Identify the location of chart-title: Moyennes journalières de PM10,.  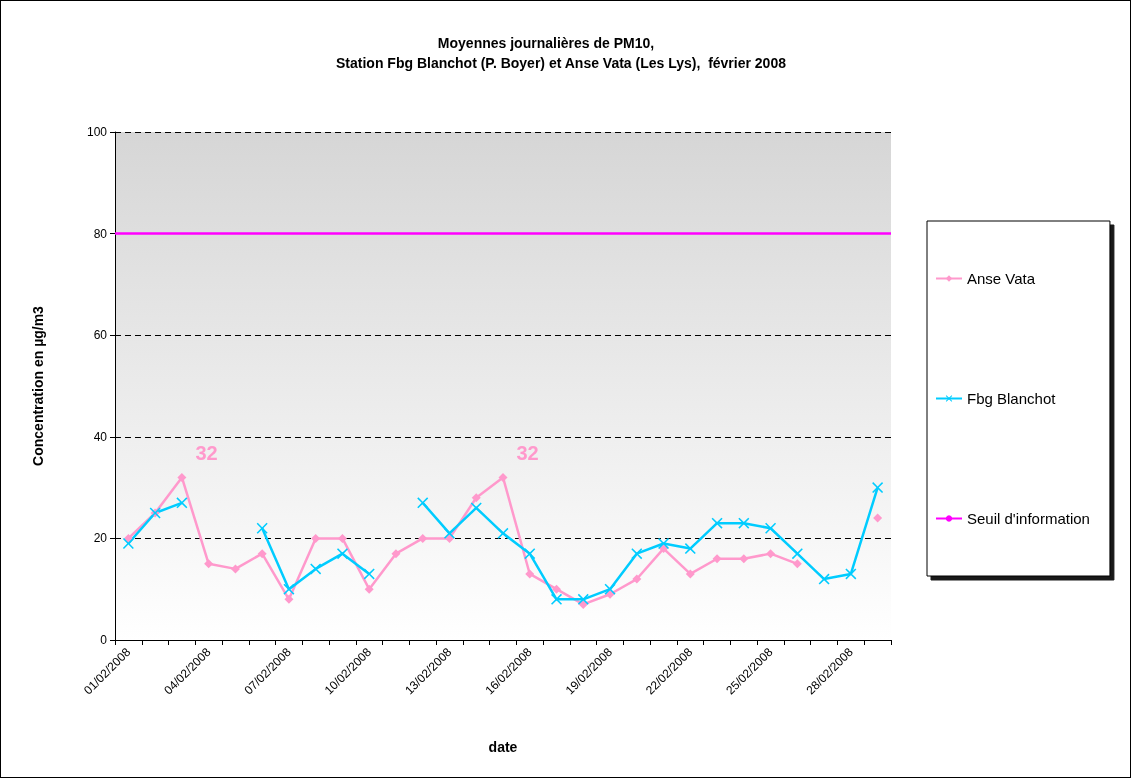
(546, 43).